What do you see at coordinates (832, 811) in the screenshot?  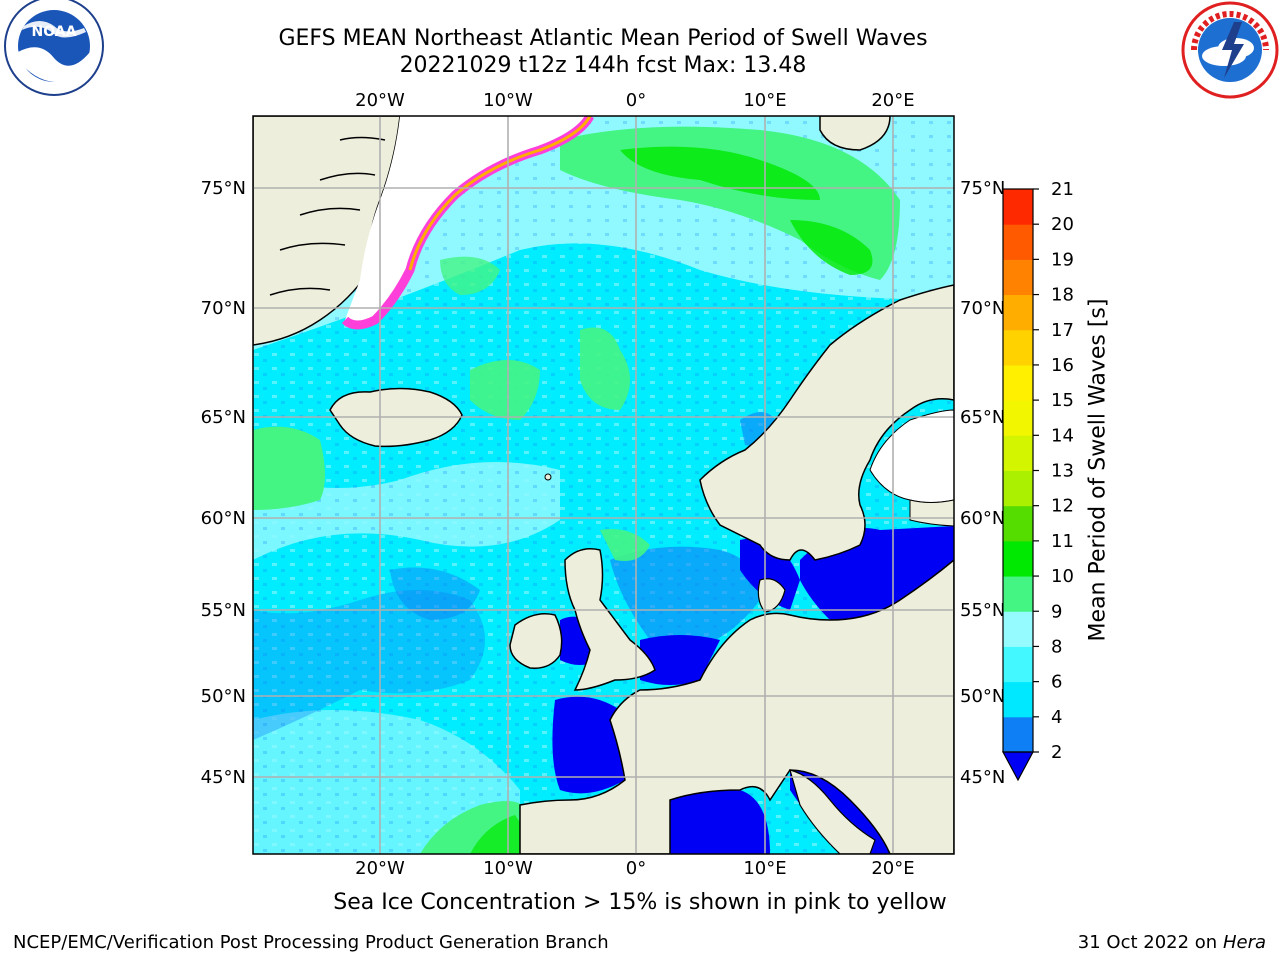 I see `land-italy` at bounding box center [832, 811].